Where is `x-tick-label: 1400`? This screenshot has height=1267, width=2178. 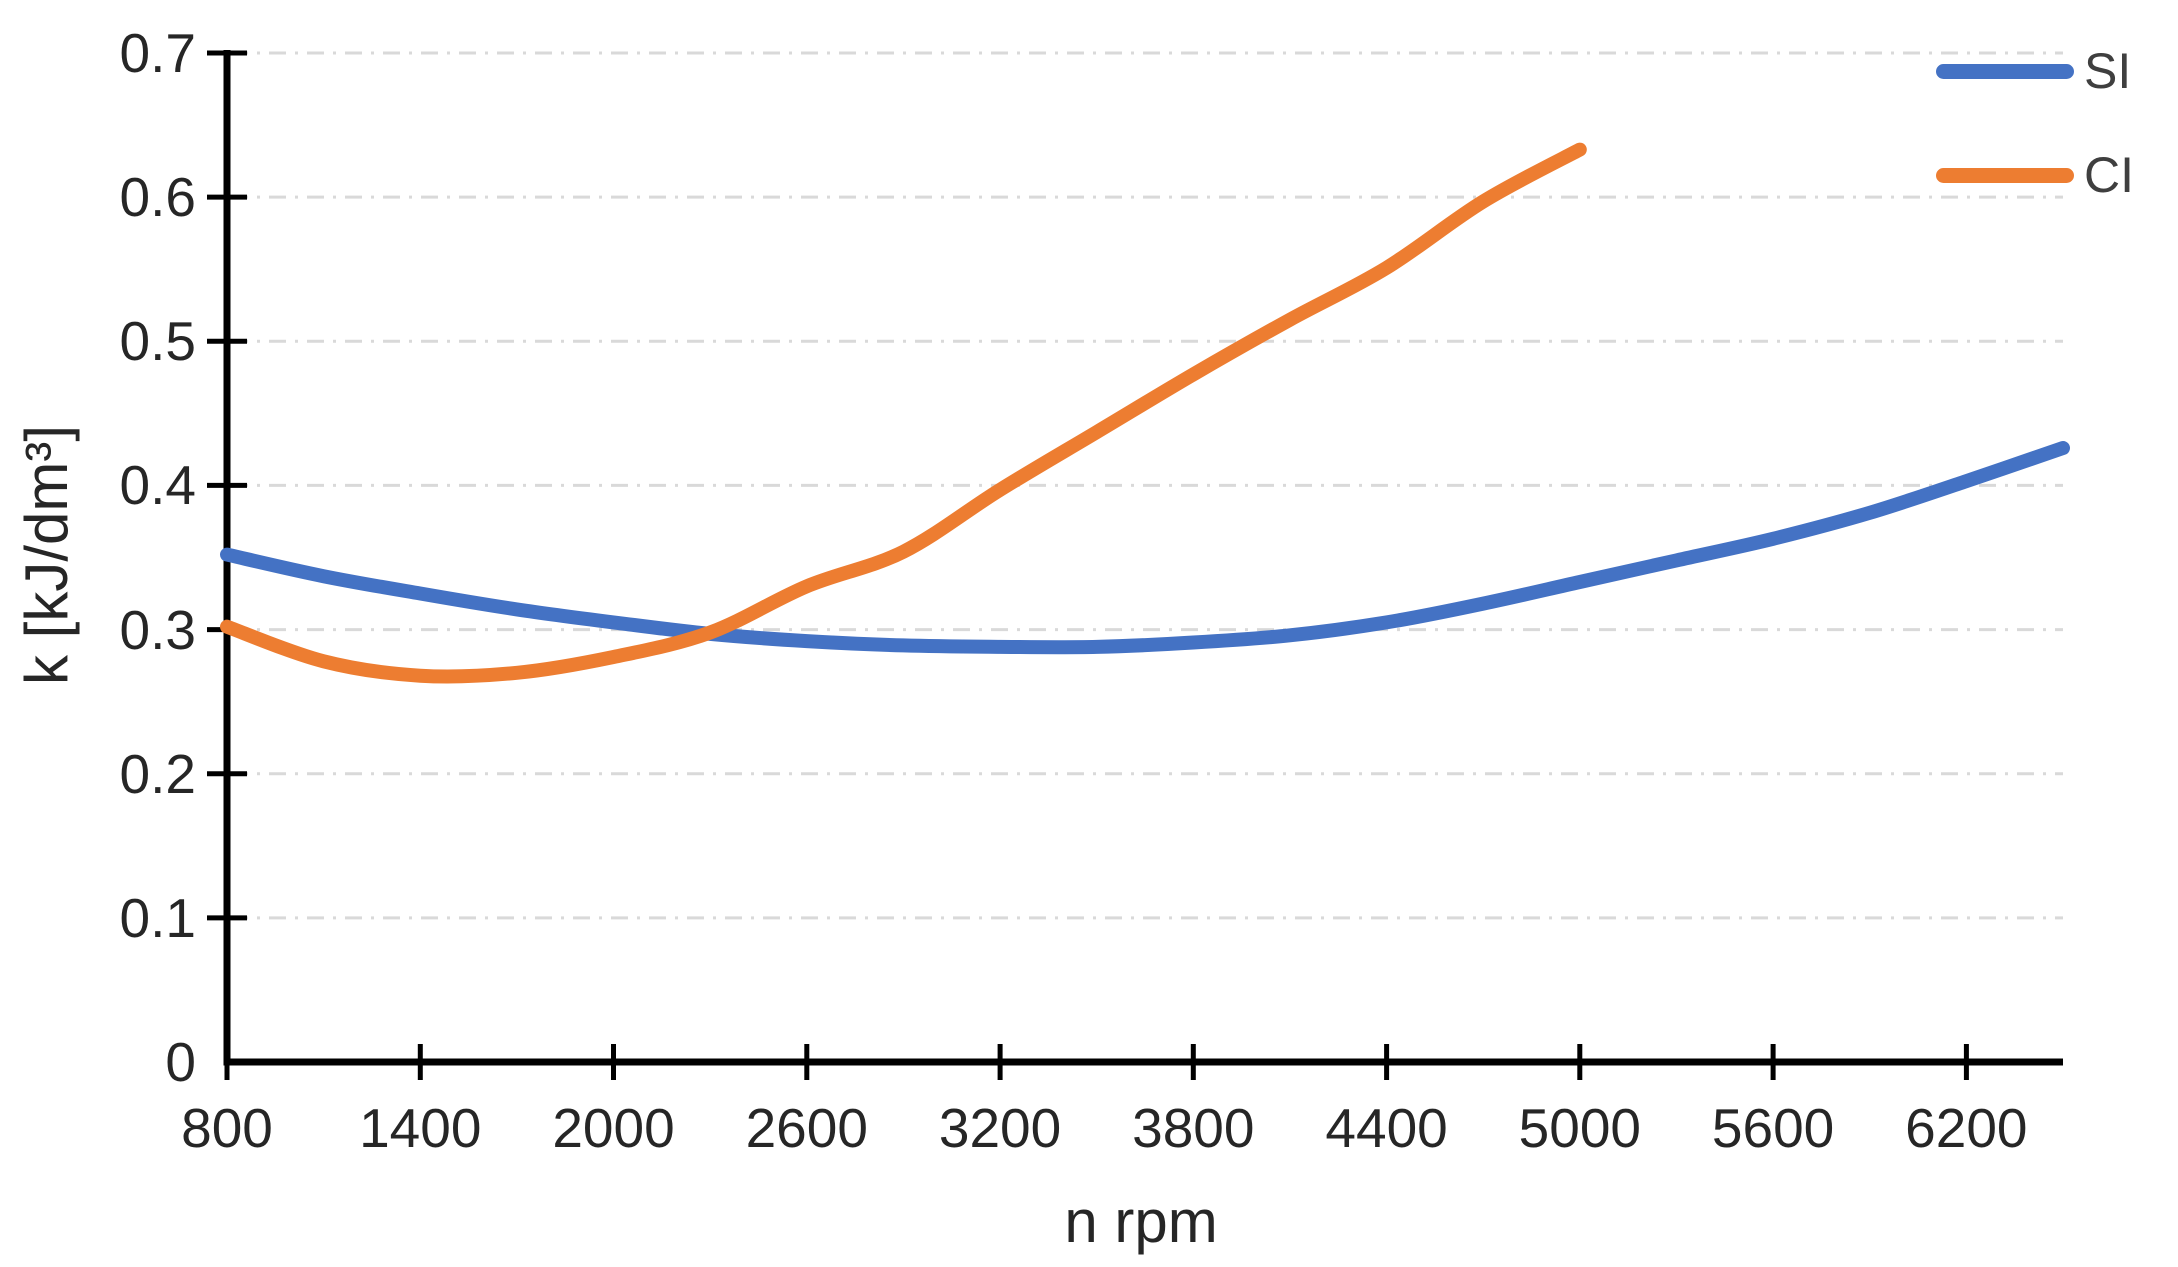 x-tick-label: 1400 is located at coordinates (420, 1128).